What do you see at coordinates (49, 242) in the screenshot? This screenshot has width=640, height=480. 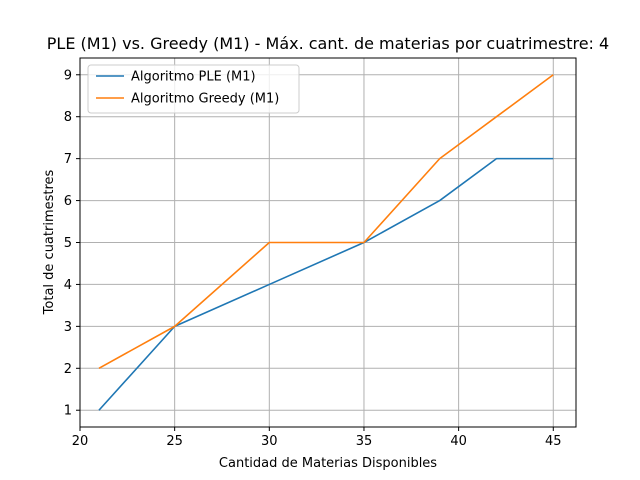 I see `y-axis-label: Total de cuatrimestres` at bounding box center [49, 242].